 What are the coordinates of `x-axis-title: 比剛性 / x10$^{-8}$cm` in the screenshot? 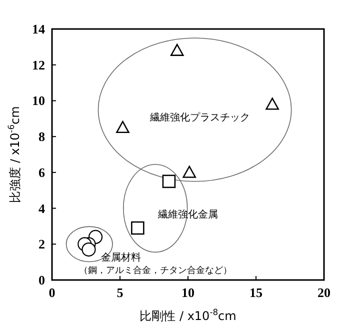 It's located at (188, 315).